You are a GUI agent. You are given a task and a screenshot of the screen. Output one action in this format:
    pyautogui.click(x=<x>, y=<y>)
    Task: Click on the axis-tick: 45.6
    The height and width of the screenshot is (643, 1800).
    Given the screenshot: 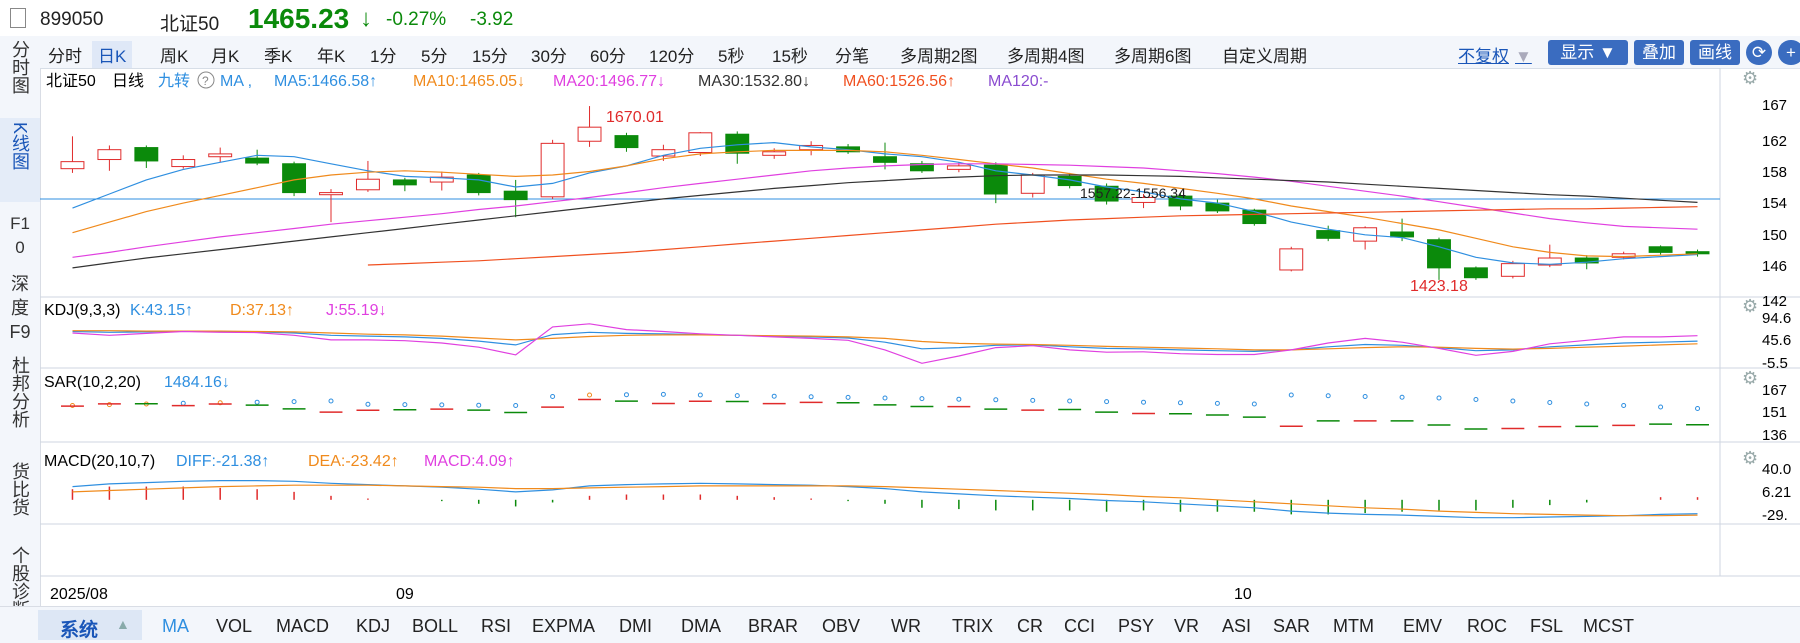 What is the action you would take?
    pyautogui.click(x=1776, y=340)
    